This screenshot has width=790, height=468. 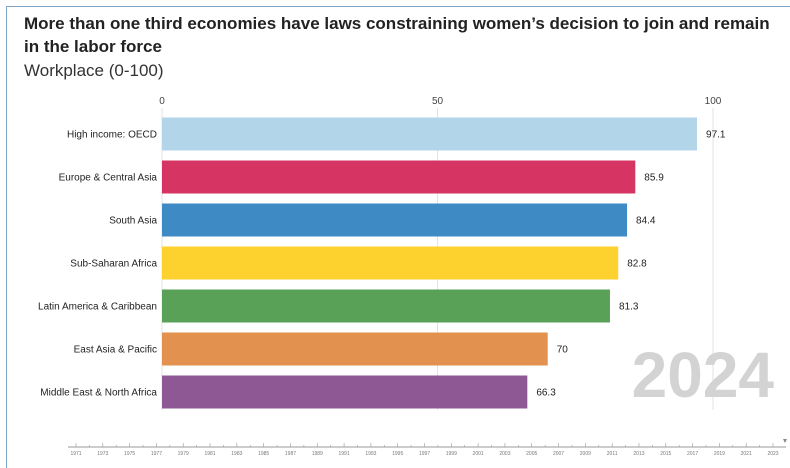 I want to click on category-label: Latin America & Caribbean, so click(x=97, y=307).